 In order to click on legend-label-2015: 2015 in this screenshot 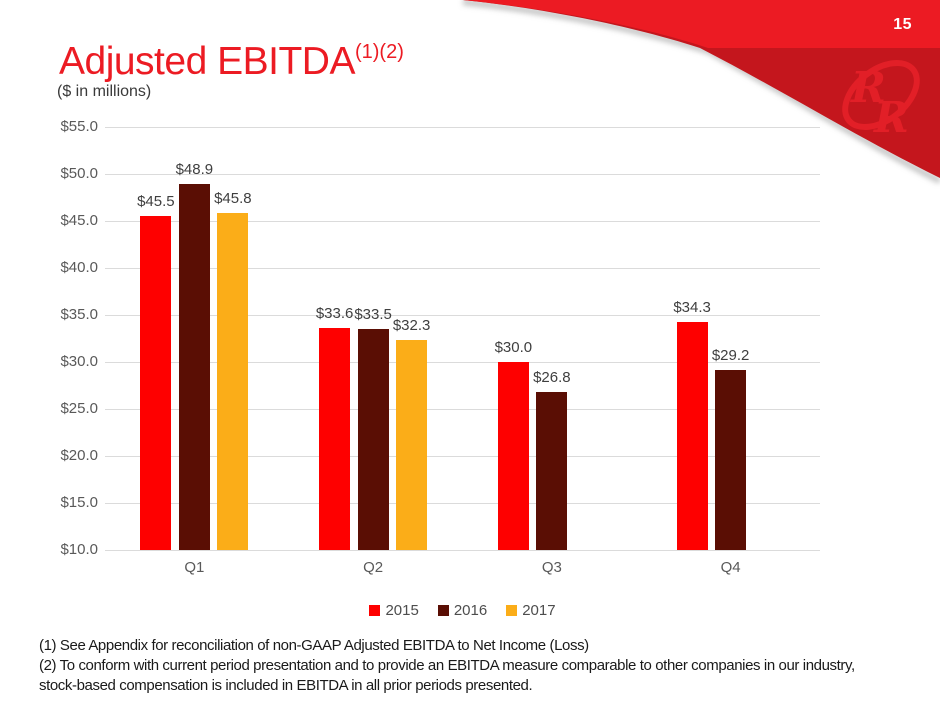, I will do `click(402, 610)`.